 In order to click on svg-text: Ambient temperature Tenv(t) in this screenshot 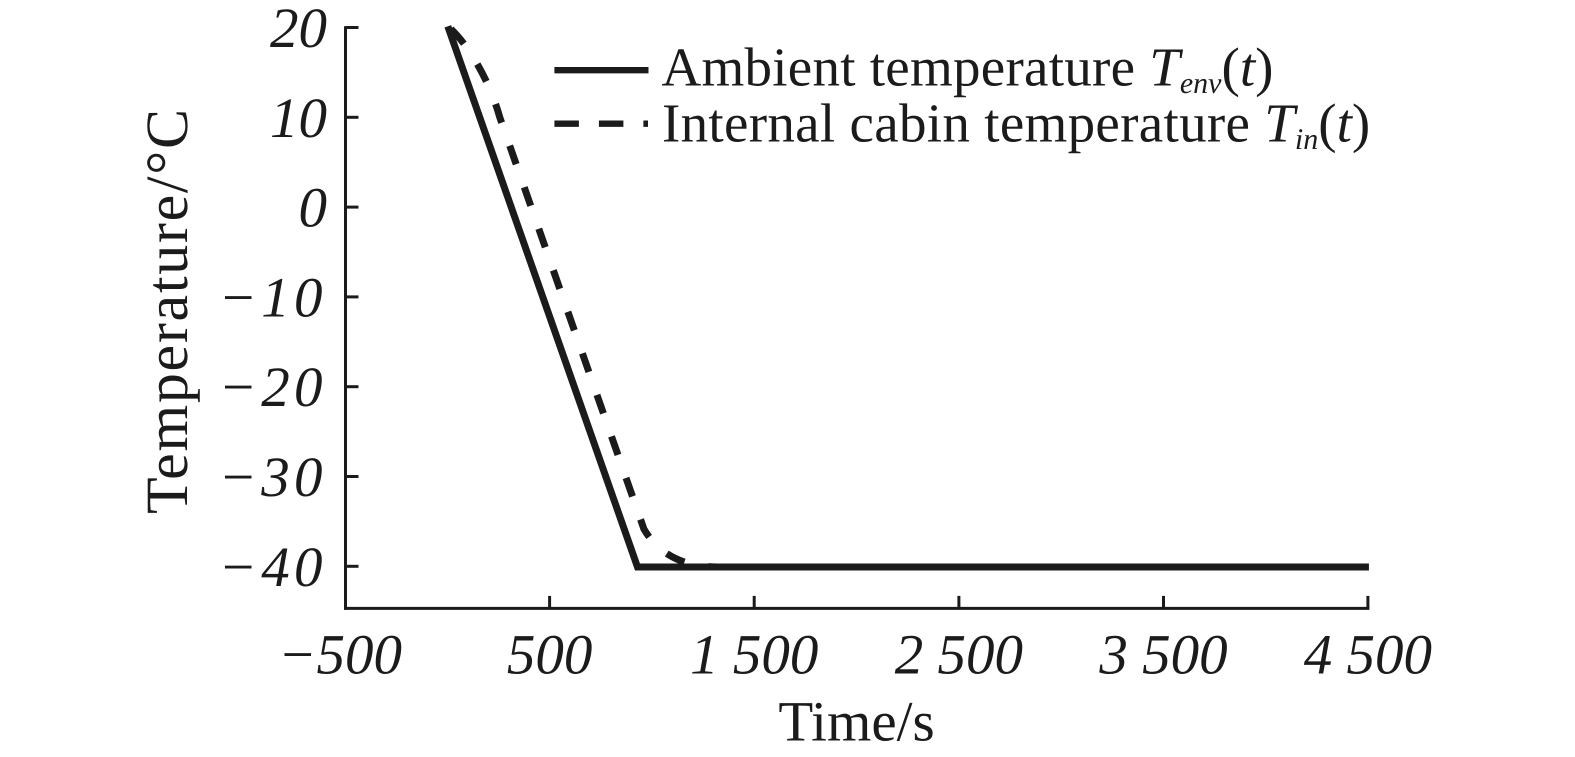, I will do `click(968, 68)`.